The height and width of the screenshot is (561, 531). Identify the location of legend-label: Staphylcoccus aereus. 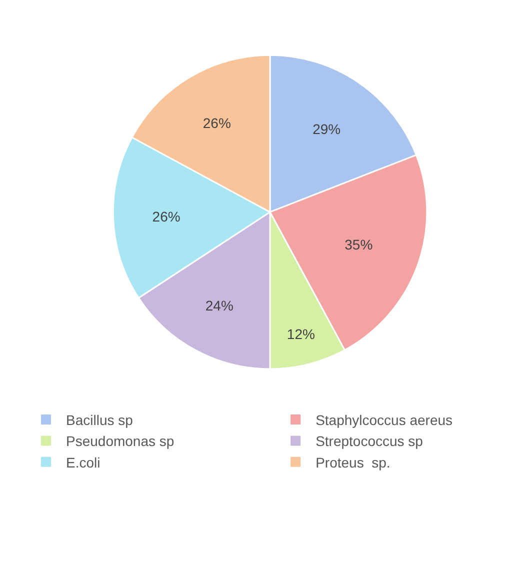
(384, 420).